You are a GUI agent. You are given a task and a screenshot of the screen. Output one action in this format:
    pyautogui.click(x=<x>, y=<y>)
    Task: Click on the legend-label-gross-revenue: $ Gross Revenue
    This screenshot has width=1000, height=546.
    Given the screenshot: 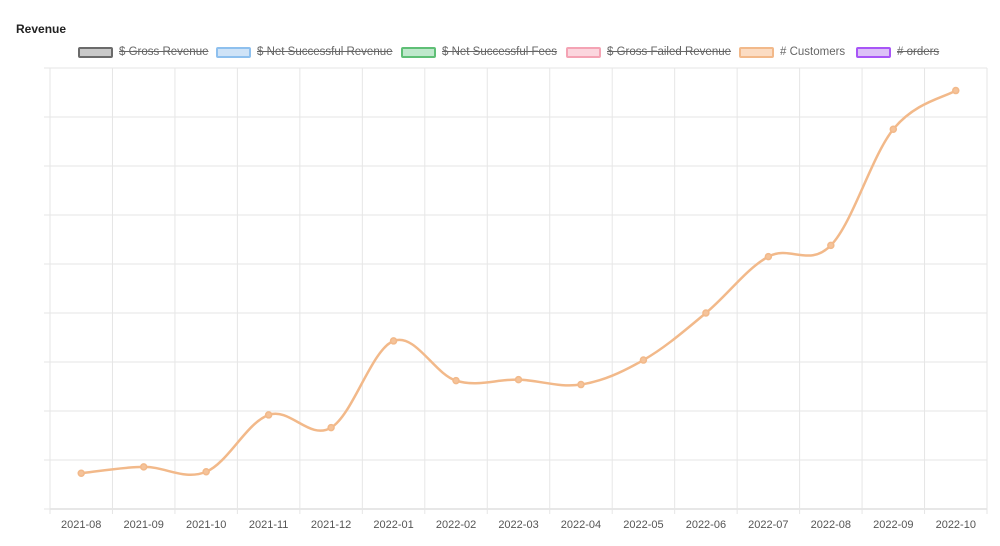 What is the action you would take?
    pyautogui.click(x=164, y=52)
    